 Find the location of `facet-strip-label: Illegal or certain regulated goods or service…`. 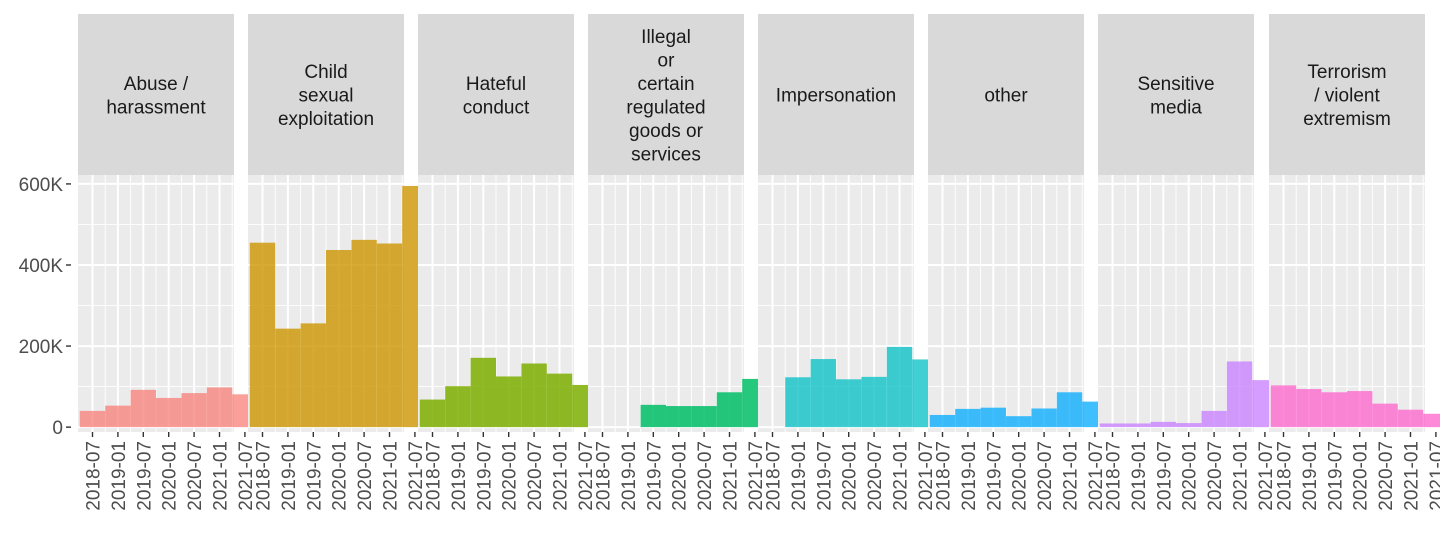

facet-strip-label: Illegal or certain regulated goods or service… is located at coordinates (665, 96).